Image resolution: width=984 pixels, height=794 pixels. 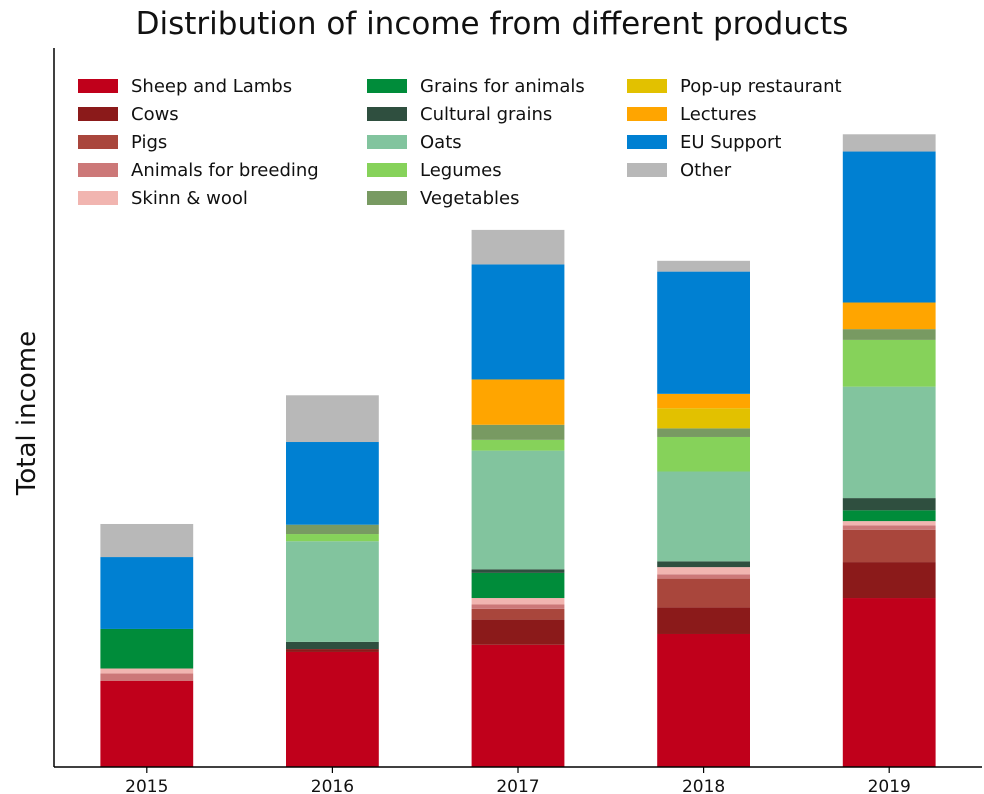 What do you see at coordinates (703, 516) in the screenshot?
I see `bar-segment-oats-2018` at bounding box center [703, 516].